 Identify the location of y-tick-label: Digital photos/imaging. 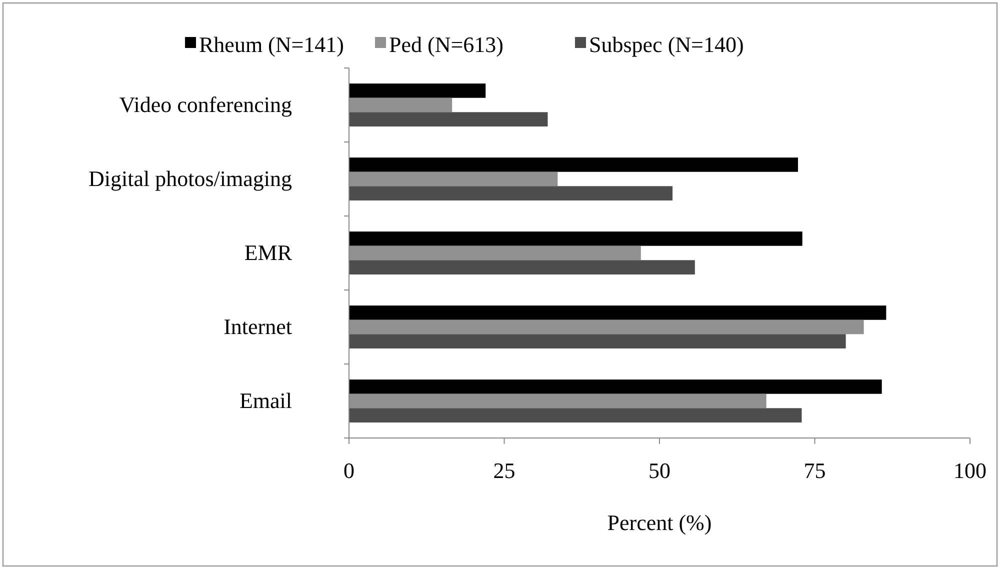
(190, 178).